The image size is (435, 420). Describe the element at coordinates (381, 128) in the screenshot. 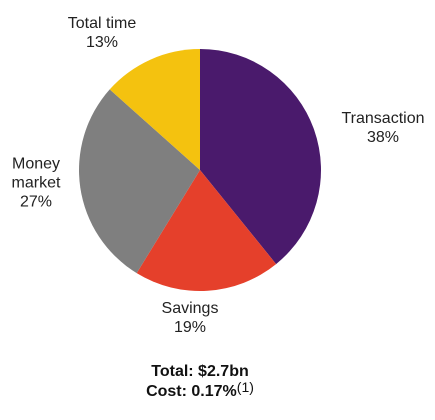

I see `slice-label: Transaction 38%` at that location.